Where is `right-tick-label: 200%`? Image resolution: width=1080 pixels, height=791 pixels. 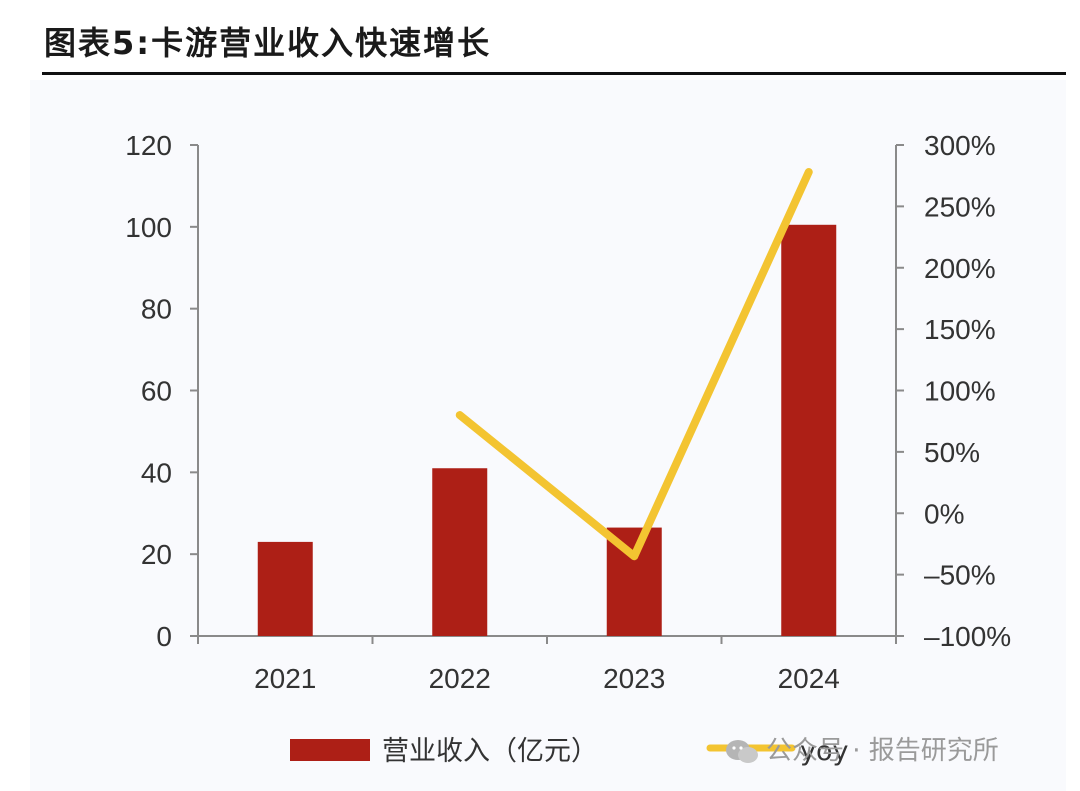
right-tick-label: 200% is located at coordinates (960, 268).